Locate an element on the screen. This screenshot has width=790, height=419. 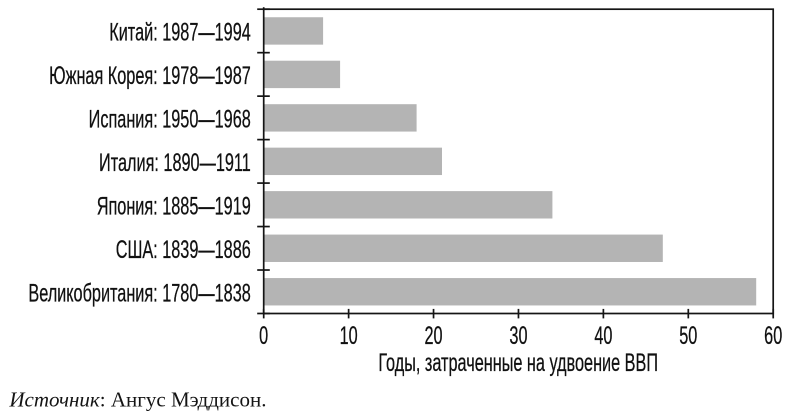
svg-text: 20 is located at coordinates (433, 336).